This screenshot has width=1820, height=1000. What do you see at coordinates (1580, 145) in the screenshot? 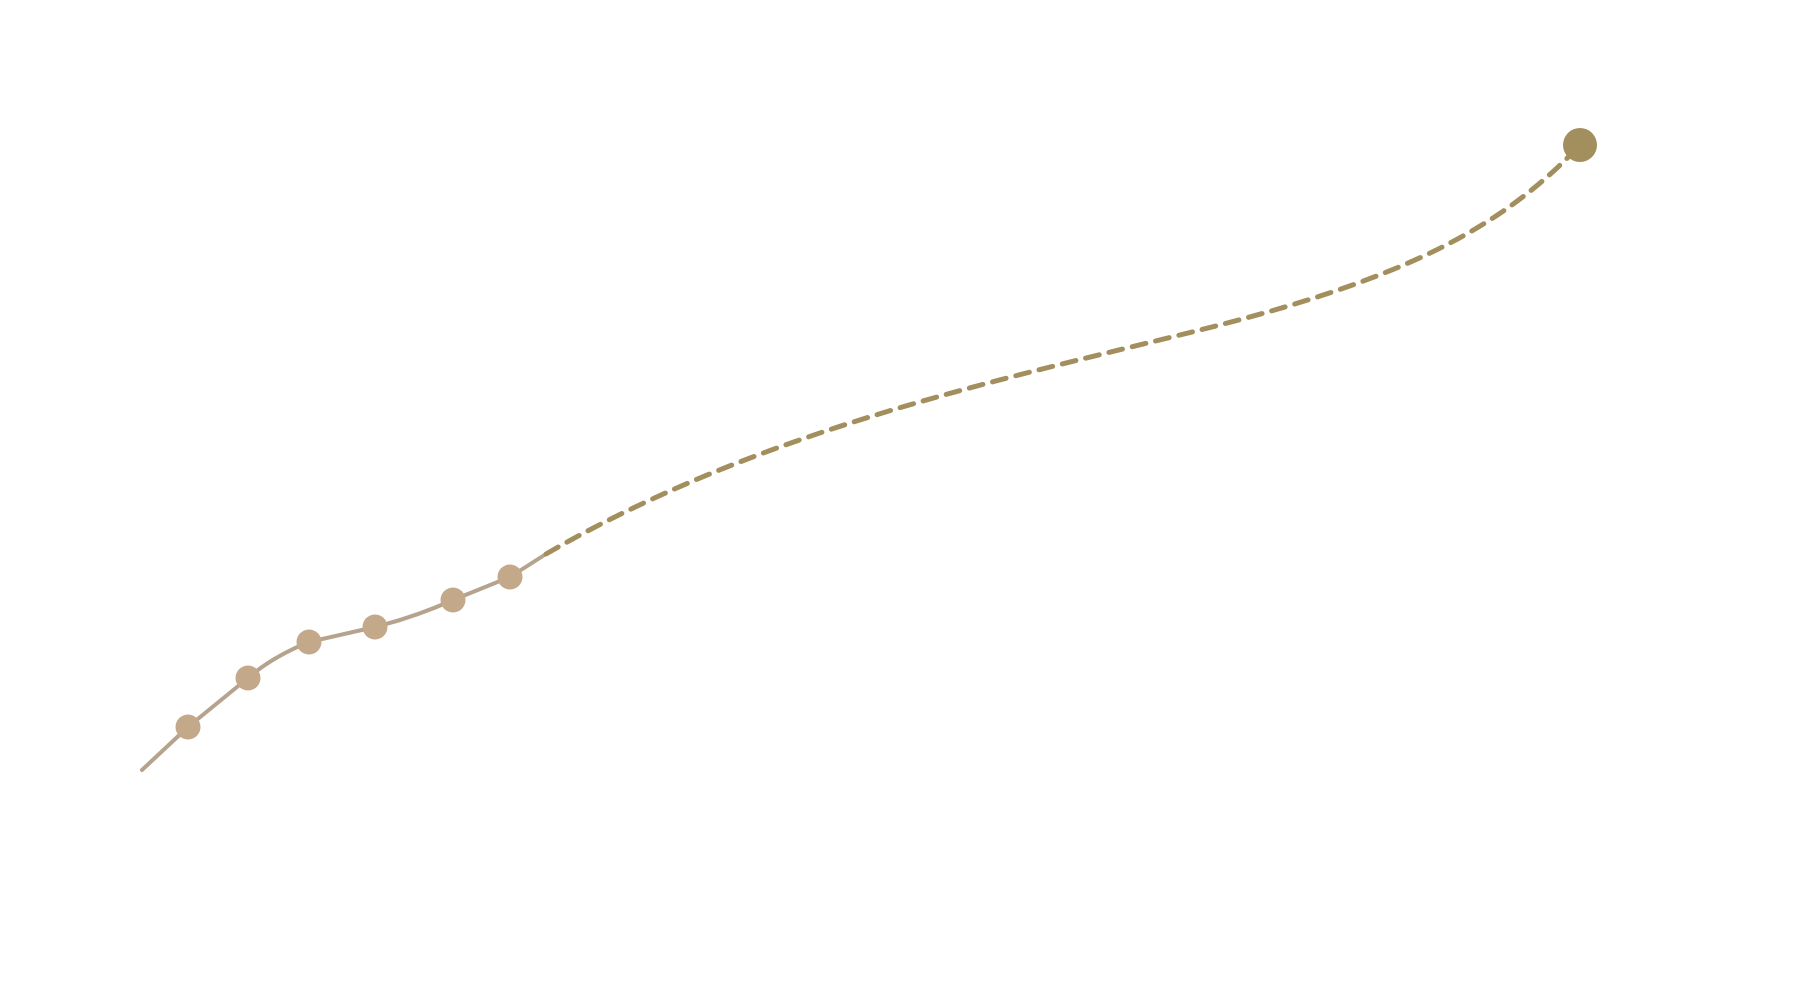
I see `goal-point` at bounding box center [1580, 145].